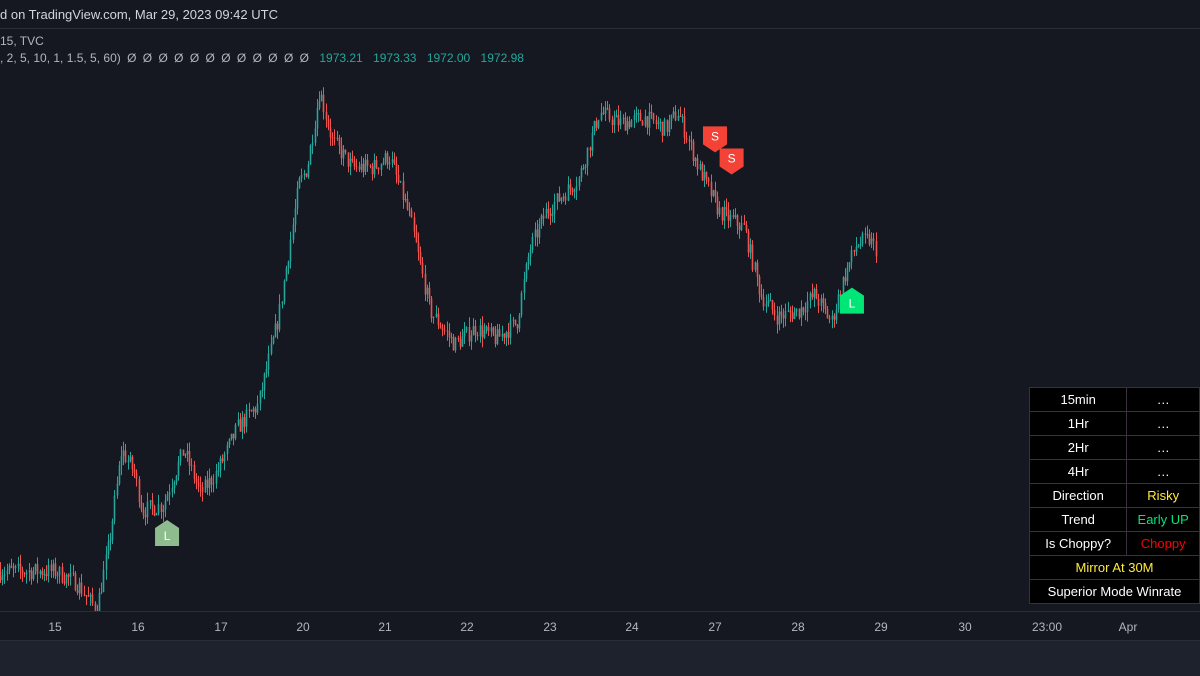  Describe the element at coordinates (600, 625) in the screenshot. I see `time-axis: 15 16 17 20 21 22 23 24 27 28 29 30 23:00 Apr` at that location.